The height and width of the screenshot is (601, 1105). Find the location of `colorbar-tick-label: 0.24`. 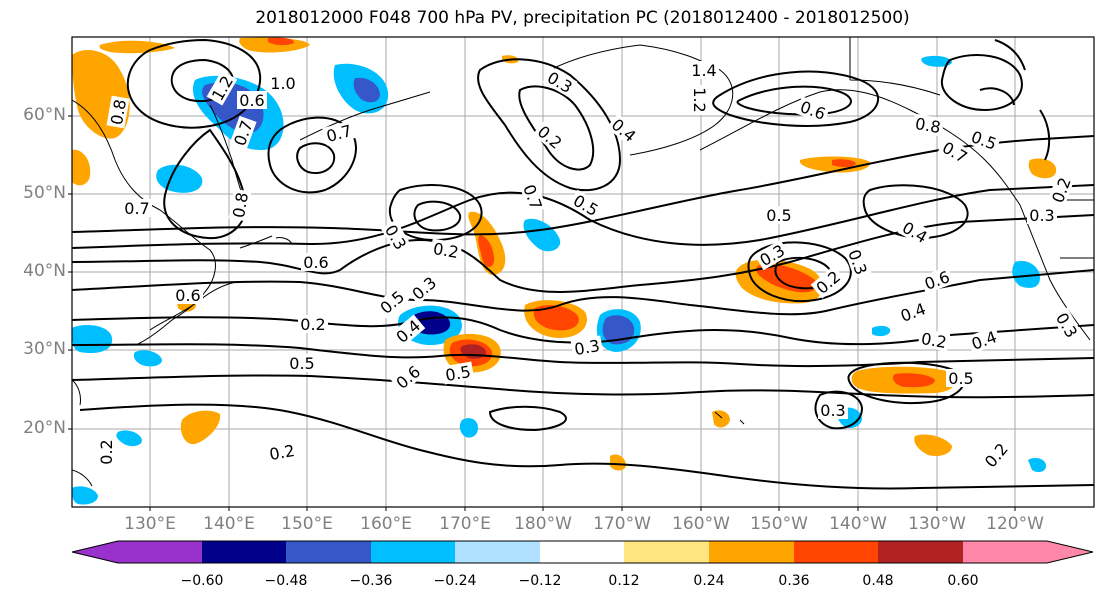

colorbar-tick-label: 0.24 is located at coordinates (709, 581).